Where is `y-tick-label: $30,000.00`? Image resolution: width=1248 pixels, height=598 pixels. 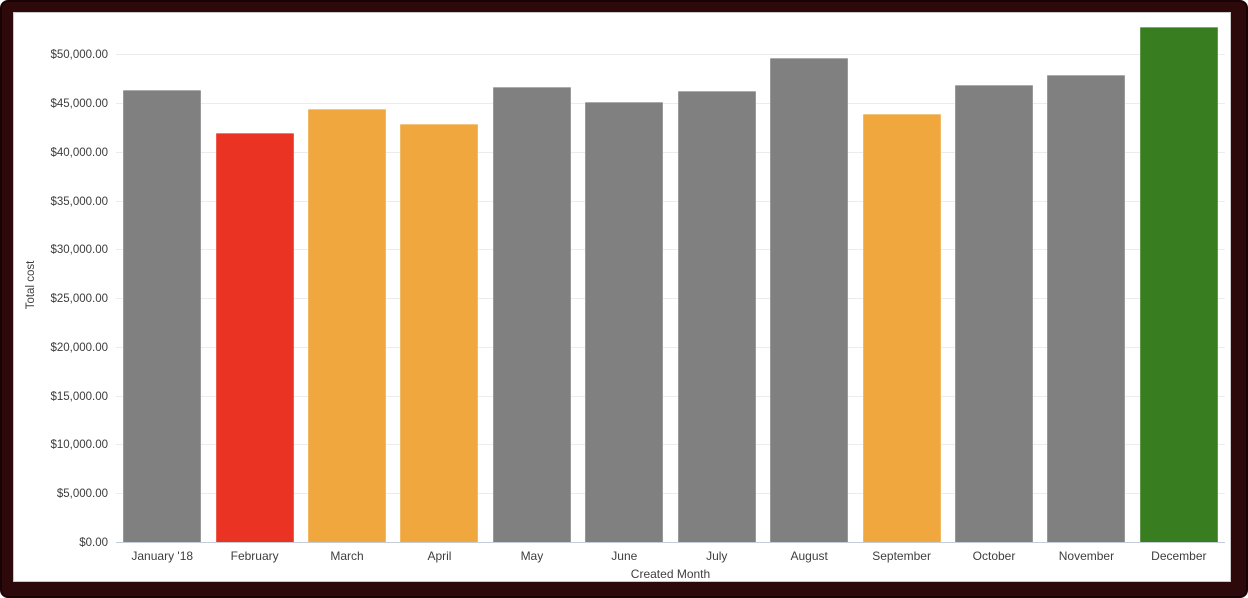
y-tick-label: $30,000.00 is located at coordinates (79, 250).